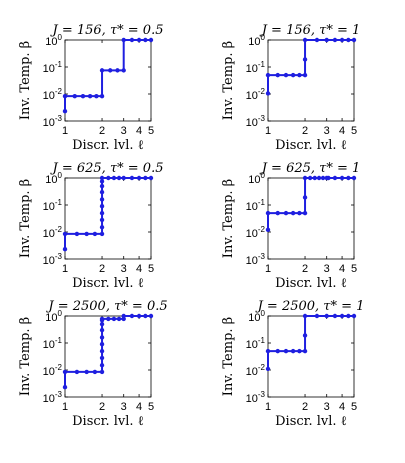  What do you see at coordinates (124, 131) in the screenshot?
I see `x-tick-label: 3` at bounding box center [124, 131].